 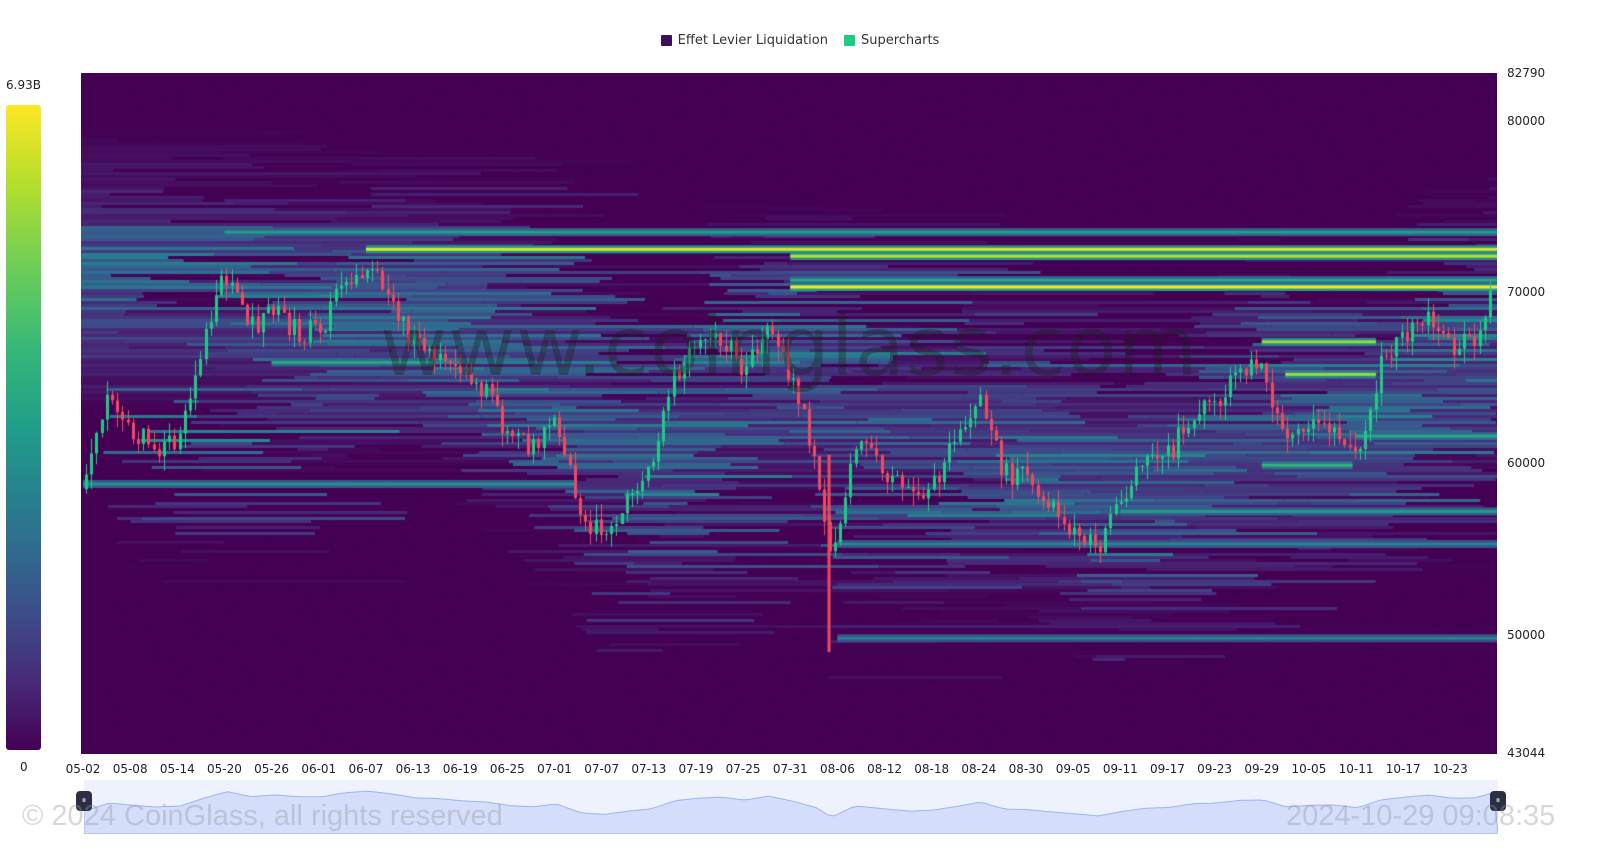 I want to click on x-axis-tick: 09-17, so click(x=1167, y=769).